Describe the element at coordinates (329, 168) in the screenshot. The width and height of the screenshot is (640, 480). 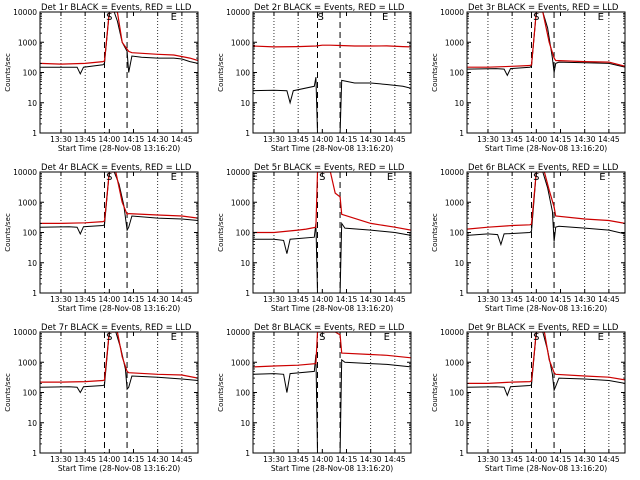
I see `panel-title: Det 5r BLACK = Events, RED = LLD` at that location.